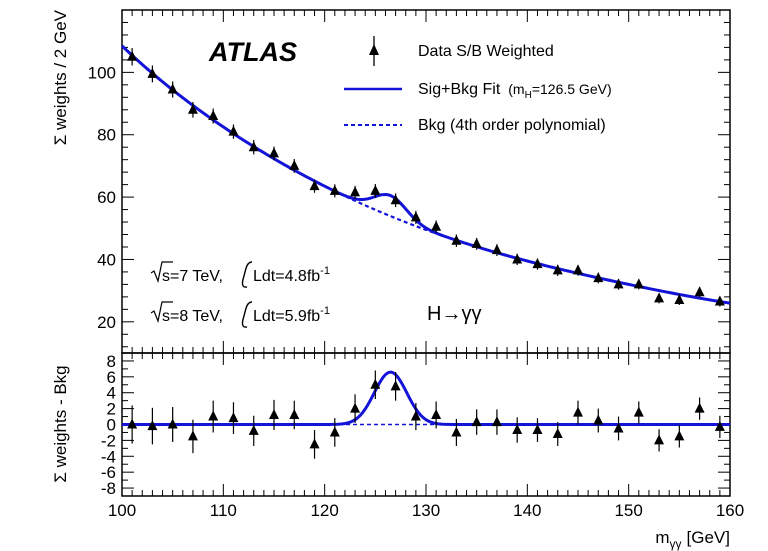 The height and width of the screenshot is (551, 768). Describe the element at coordinates (486, 51) in the screenshot. I see `legend-data-label: Data S/B Weighted` at that location.